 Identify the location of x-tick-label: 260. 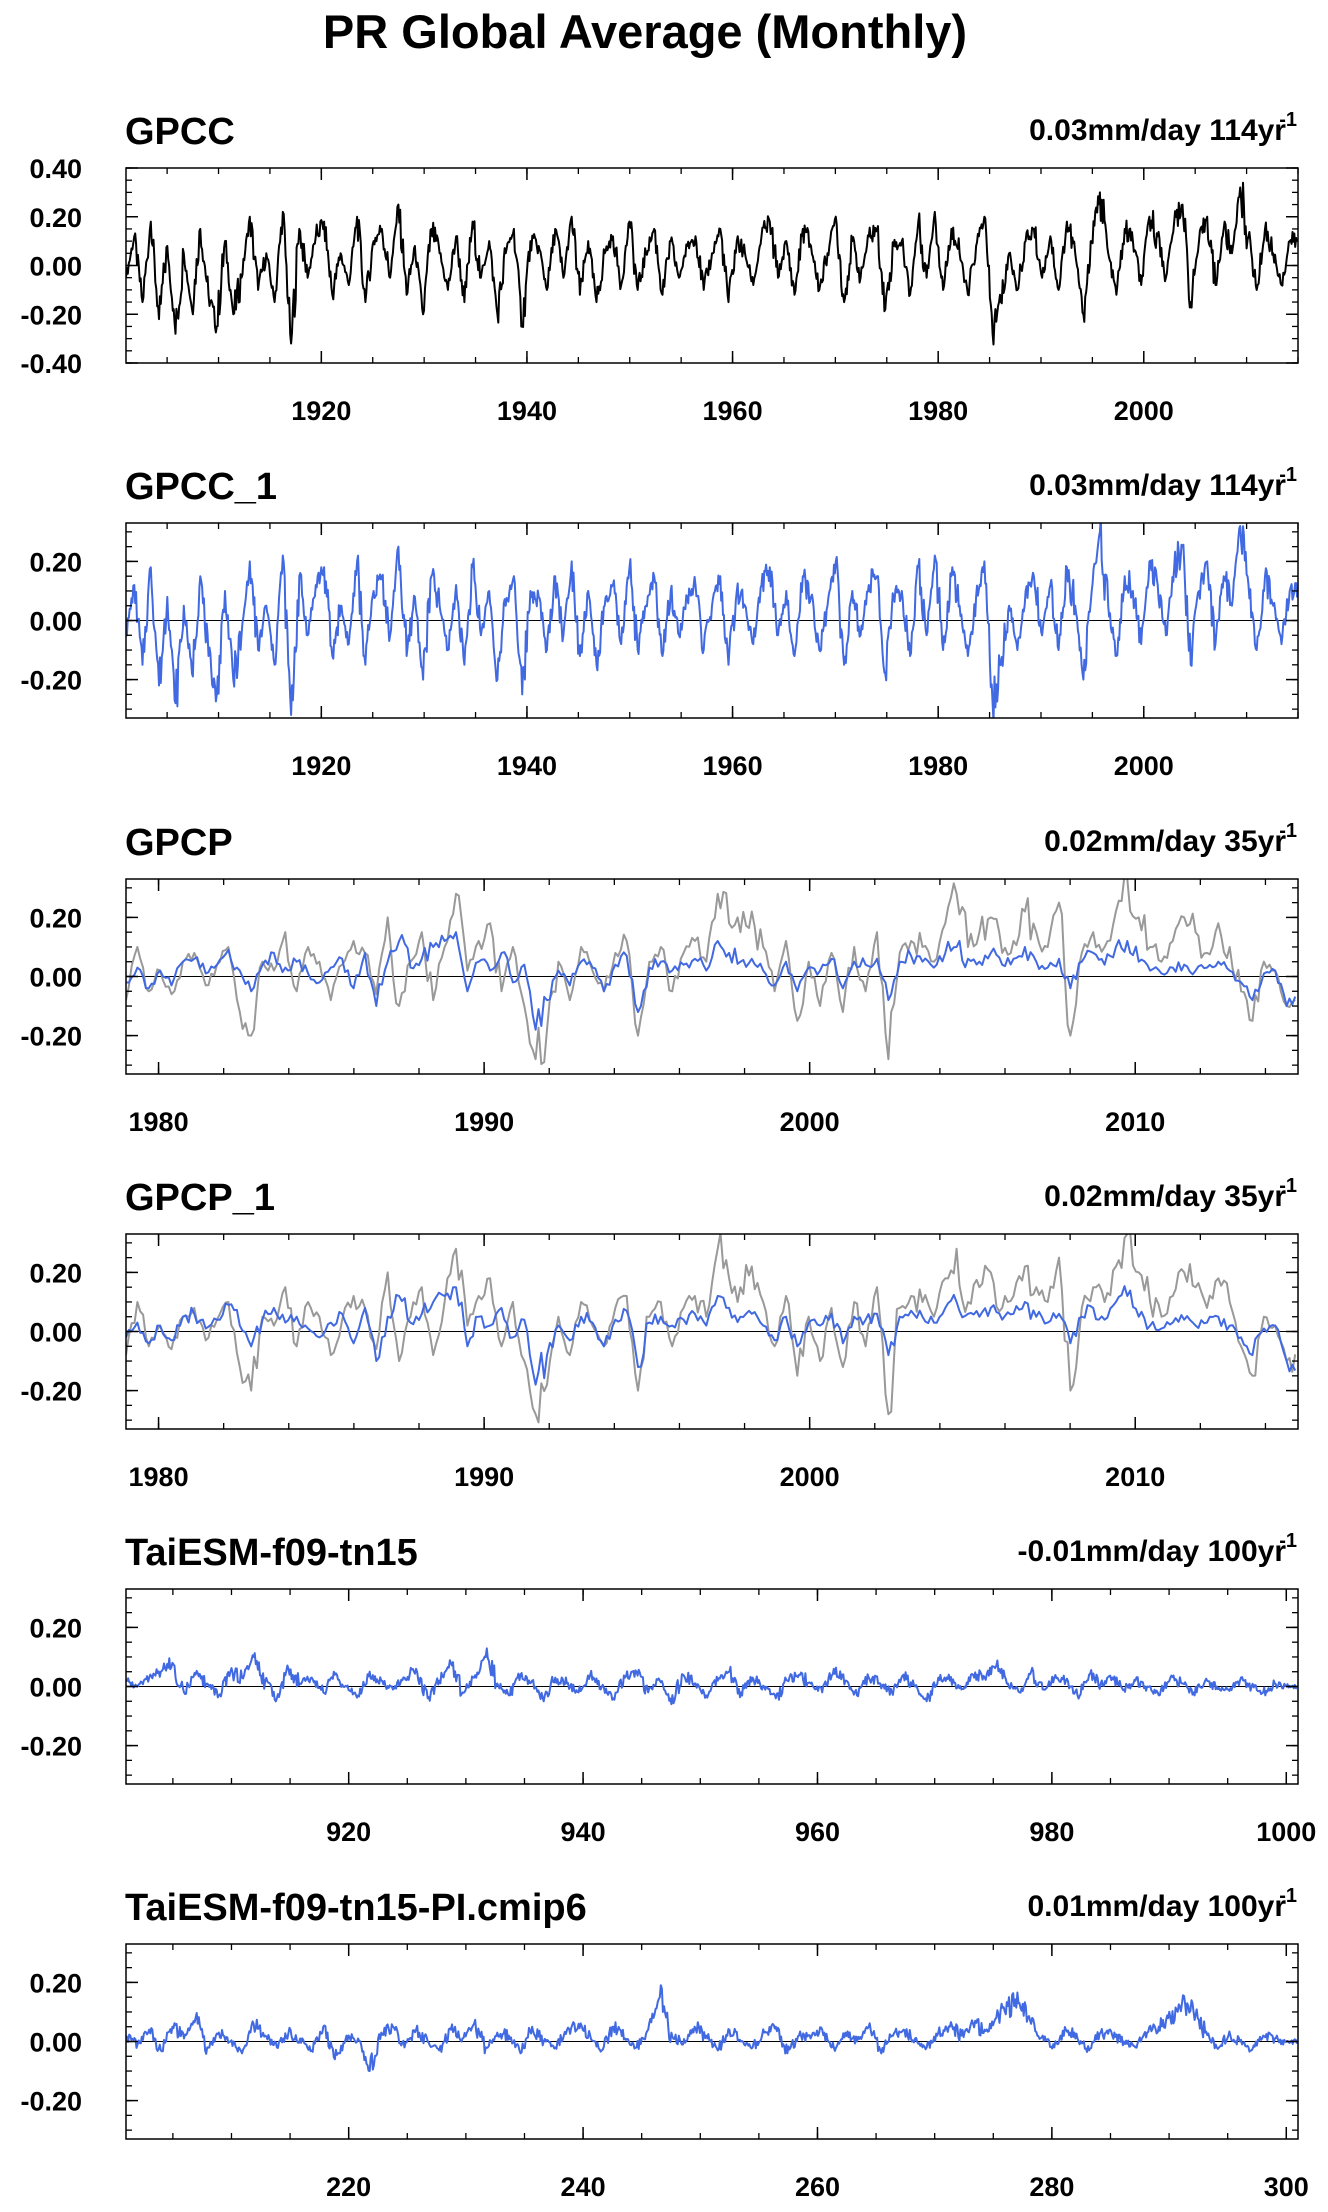
(817, 2187).